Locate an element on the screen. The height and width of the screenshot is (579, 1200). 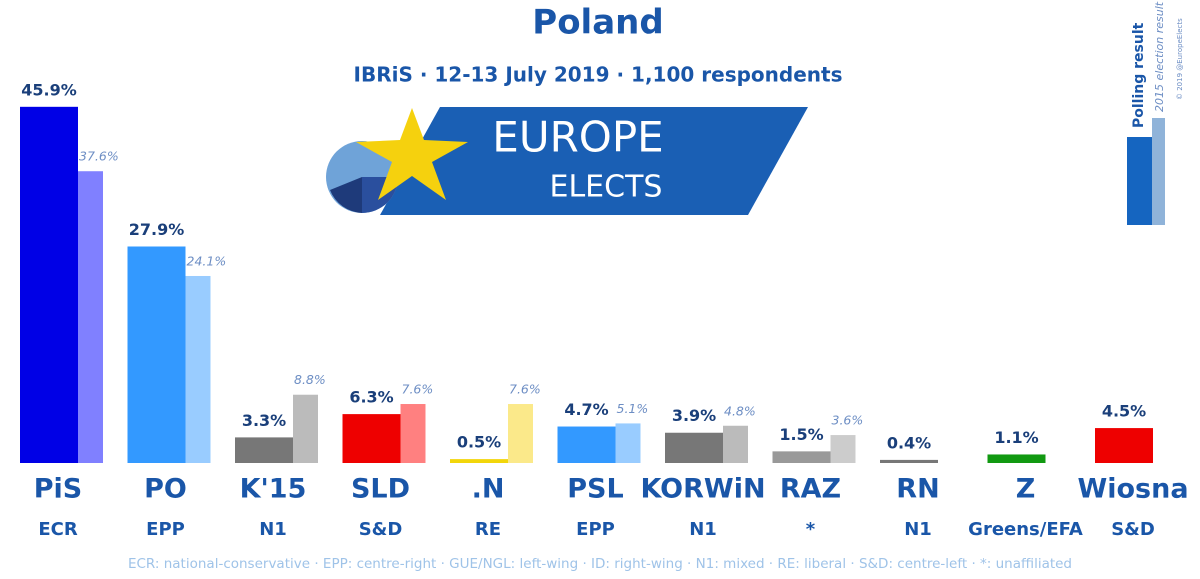
category-label: PSL is located at coordinates (595, 489).